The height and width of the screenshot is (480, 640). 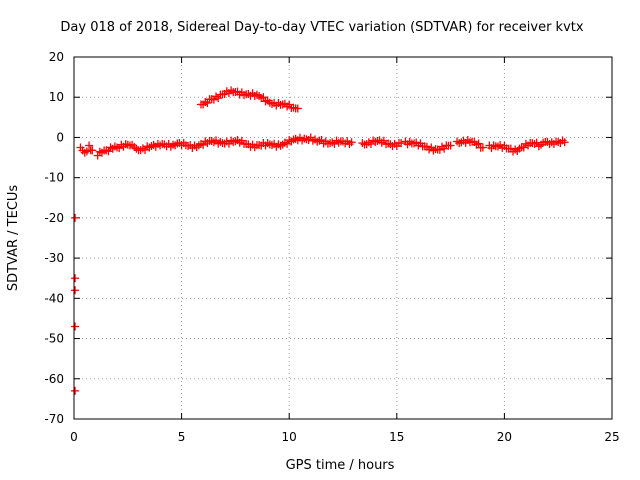 I want to click on y-tick-label: -50, so click(x=54, y=339).